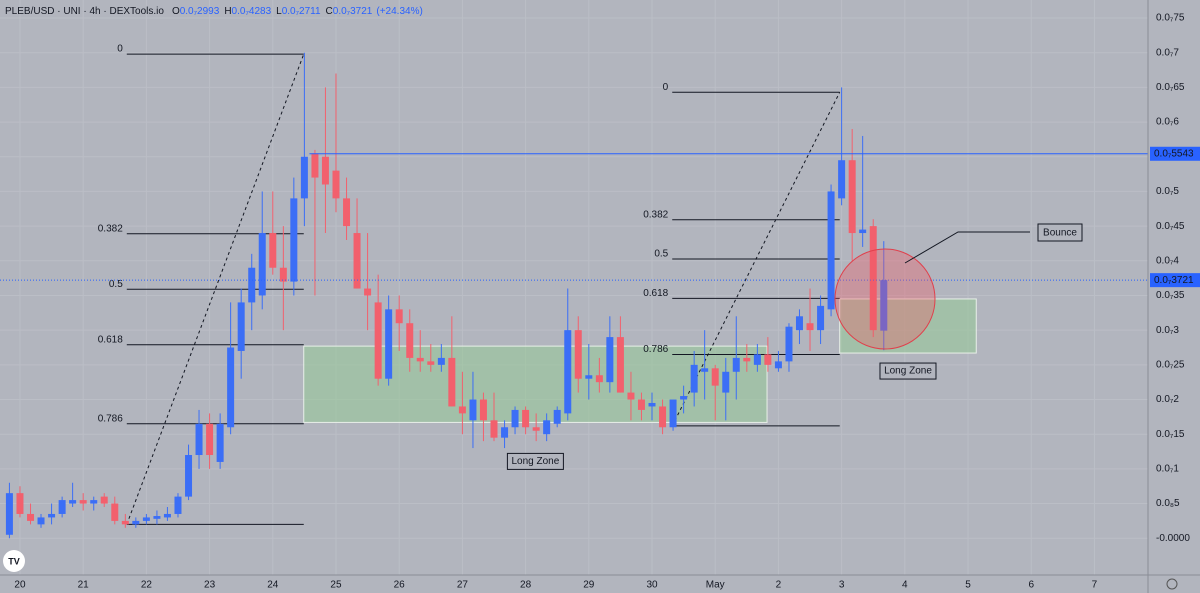 The height and width of the screenshot is (593, 1200). What do you see at coordinates (666, 87) in the screenshot?
I see `fib-label: 0` at bounding box center [666, 87].